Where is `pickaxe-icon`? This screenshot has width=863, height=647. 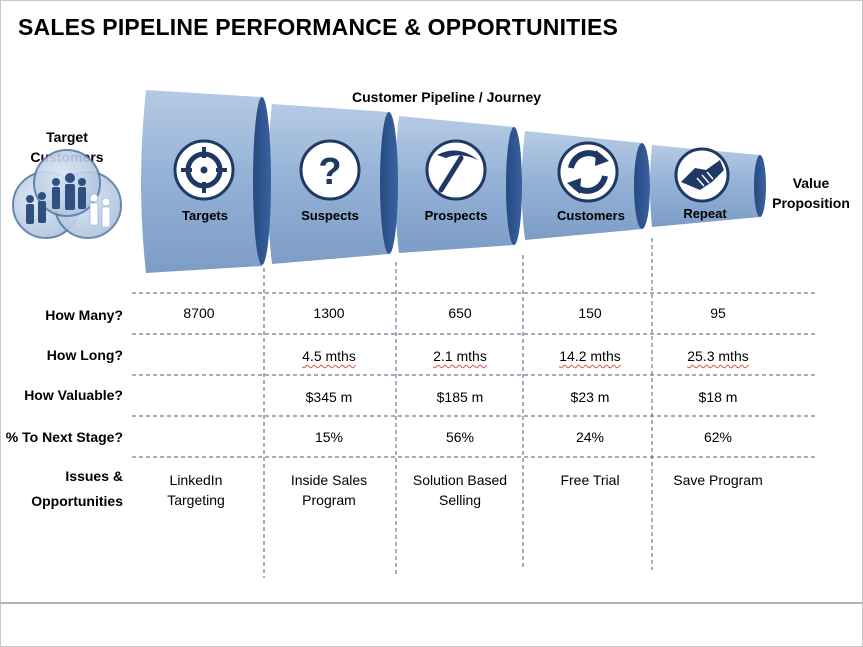 pickaxe-icon is located at coordinates (456, 170).